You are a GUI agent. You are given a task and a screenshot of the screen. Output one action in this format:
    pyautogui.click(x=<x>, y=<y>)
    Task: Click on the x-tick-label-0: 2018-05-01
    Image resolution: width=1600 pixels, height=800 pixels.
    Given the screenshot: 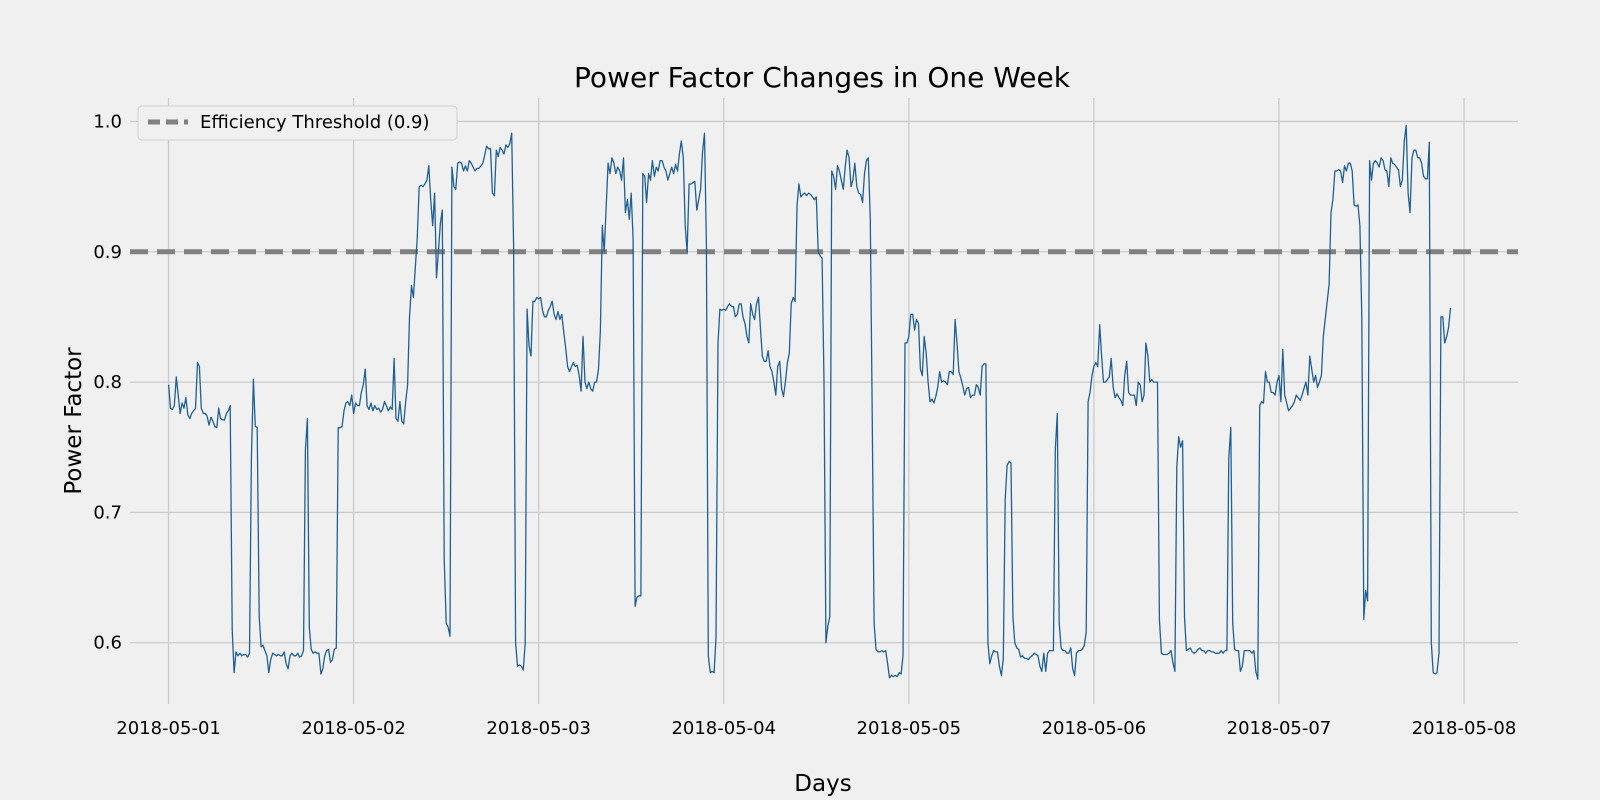 What is the action you would take?
    pyautogui.click(x=168, y=728)
    